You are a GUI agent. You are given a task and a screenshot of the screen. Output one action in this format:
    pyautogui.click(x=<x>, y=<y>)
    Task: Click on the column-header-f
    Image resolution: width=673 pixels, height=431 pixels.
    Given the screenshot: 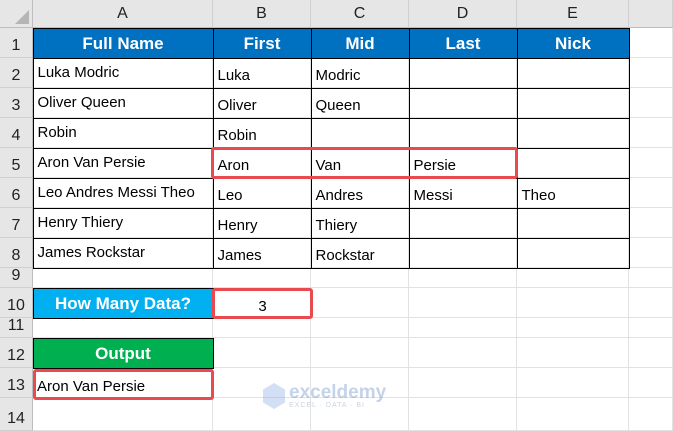 What is the action you would take?
    pyautogui.click(x=651, y=14)
    